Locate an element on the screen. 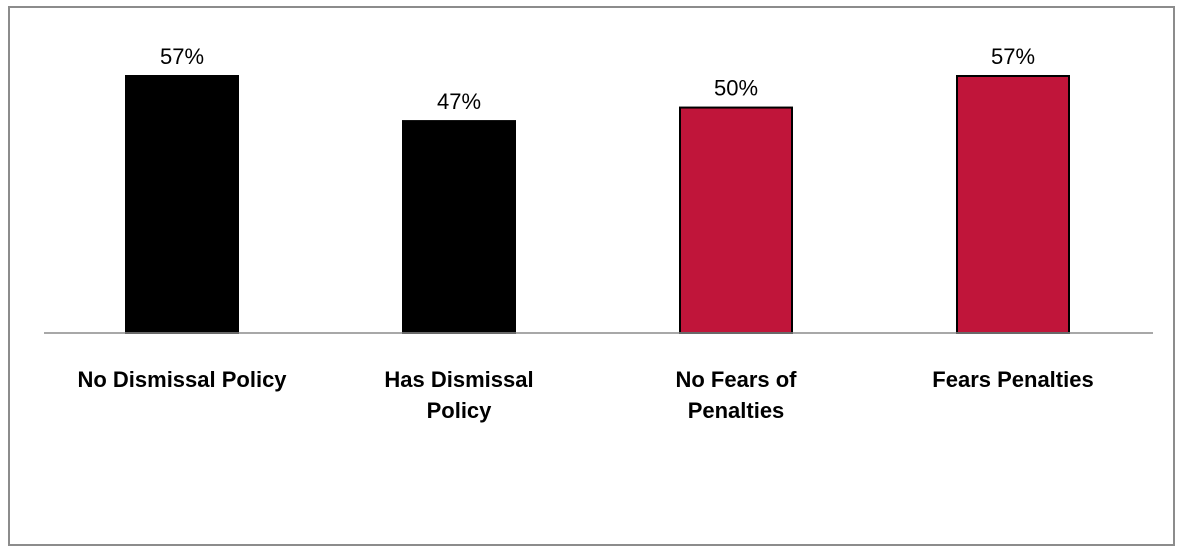 The height and width of the screenshot is (546, 1179). category-label-2: Has Dismissal Policy is located at coordinates (458, 395).